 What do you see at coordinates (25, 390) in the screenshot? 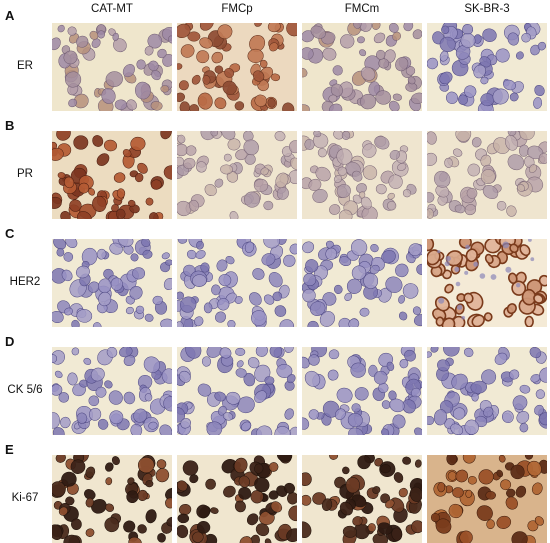
I see `row-label: CK 5/6` at bounding box center [25, 390].